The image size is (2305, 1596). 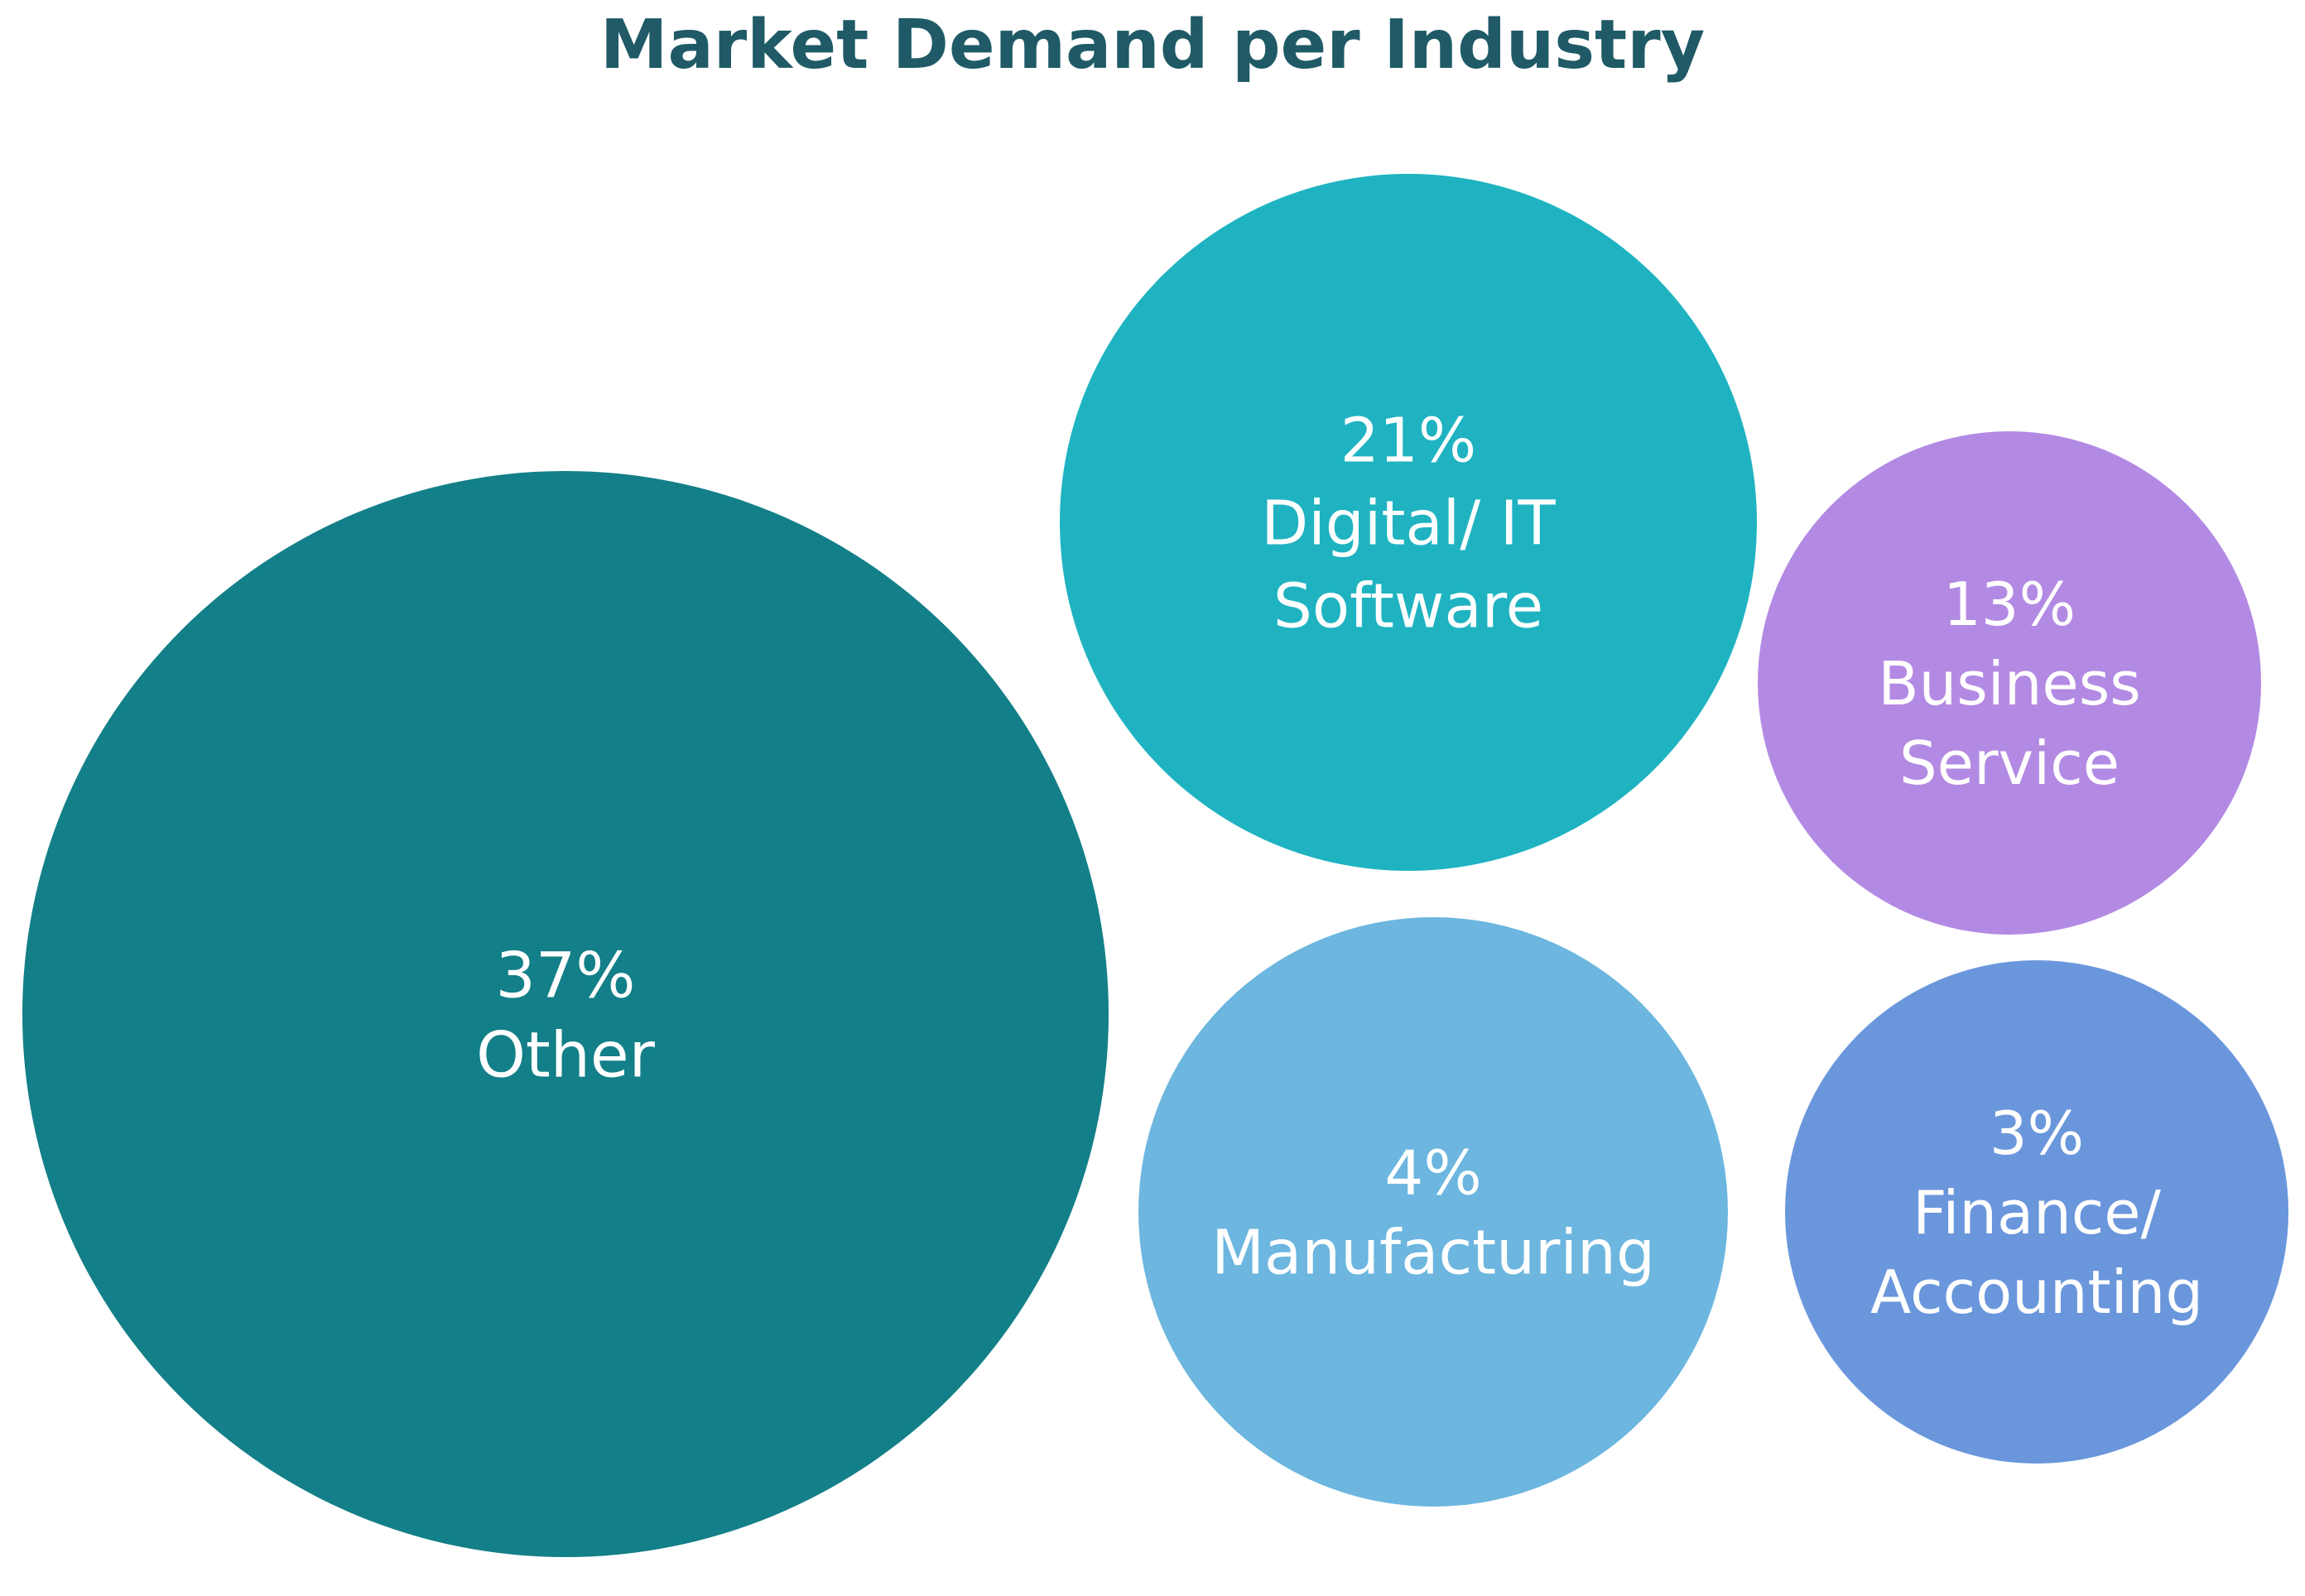 I want to click on chart-title: Market Demand per Industry, so click(x=1152, y=45).